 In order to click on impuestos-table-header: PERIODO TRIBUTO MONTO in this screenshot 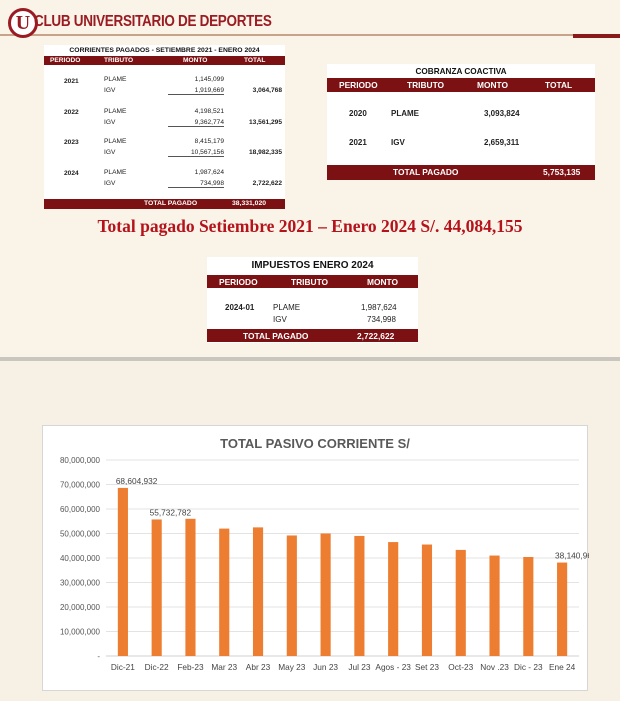, I will do `click(312, 281)`.